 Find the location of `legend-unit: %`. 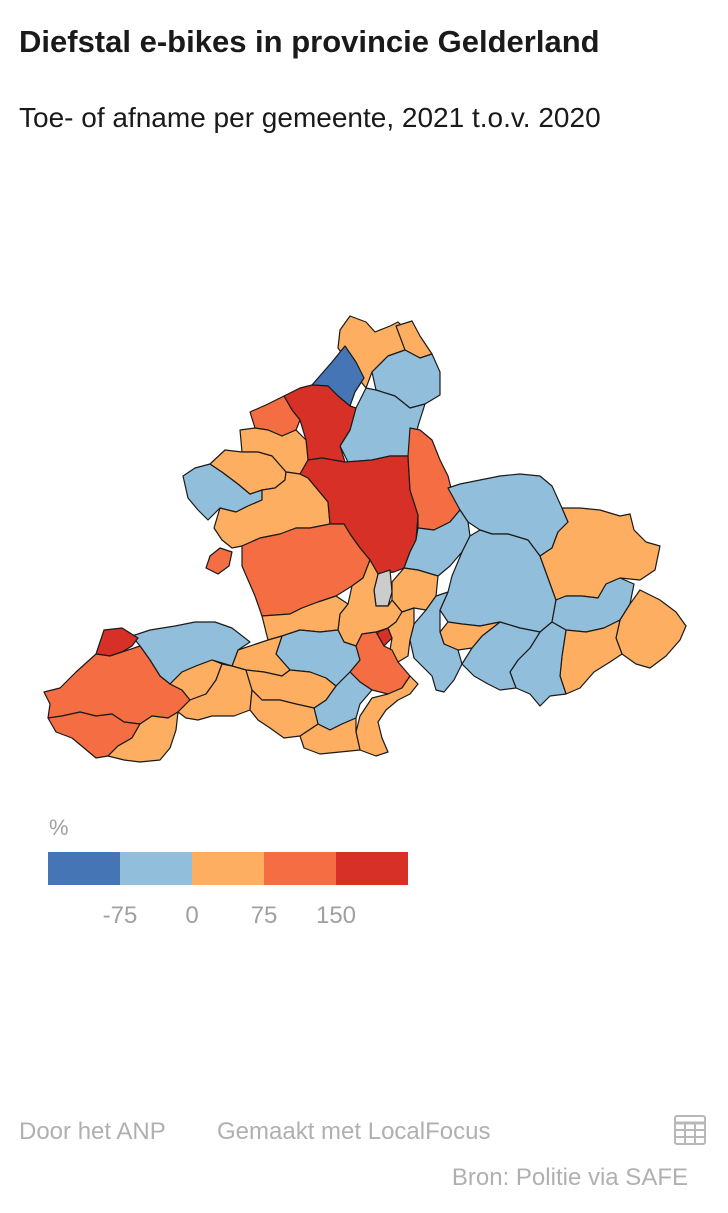

legend-unit: % is located at coordinates (59, 827).